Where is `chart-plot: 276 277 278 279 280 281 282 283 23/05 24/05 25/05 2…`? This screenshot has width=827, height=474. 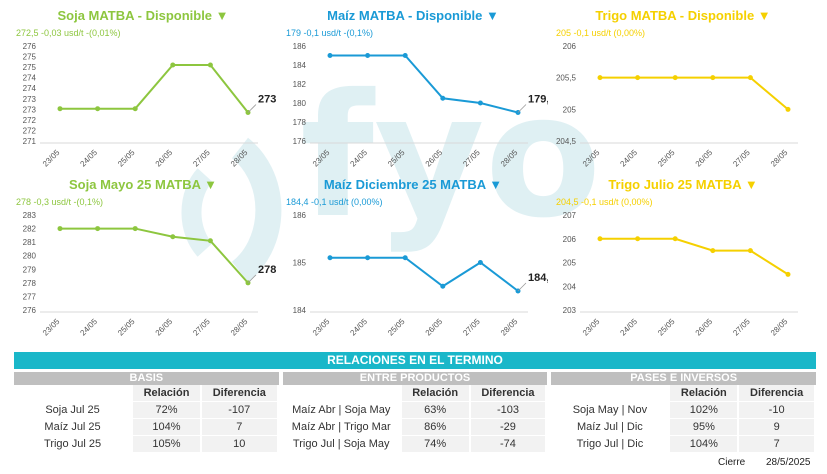 chart-plot: 276 277 278 279 280 281 282 283 23/05 24/05 25/05 2… is located at coordinates (150, 274).